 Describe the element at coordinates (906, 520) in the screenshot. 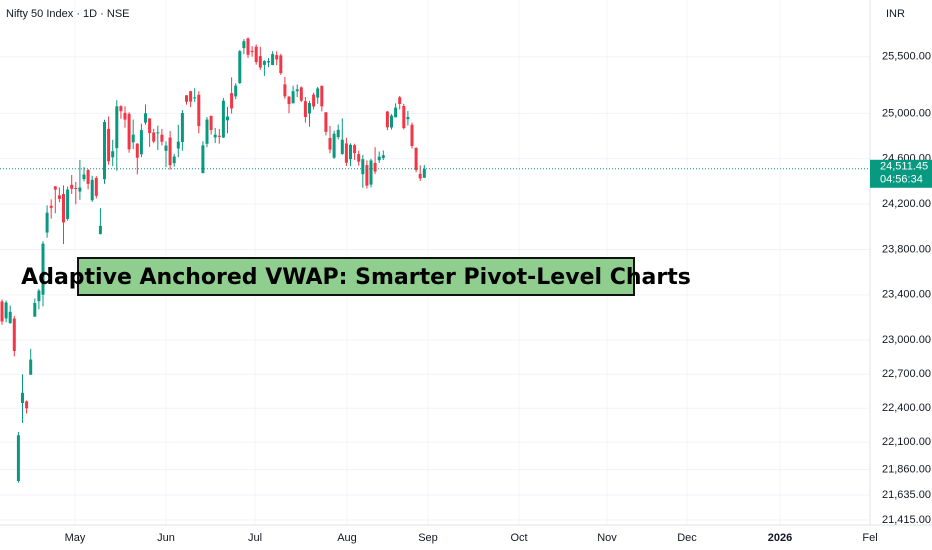

I see `y-tick-label: 21,415.00` at that location.